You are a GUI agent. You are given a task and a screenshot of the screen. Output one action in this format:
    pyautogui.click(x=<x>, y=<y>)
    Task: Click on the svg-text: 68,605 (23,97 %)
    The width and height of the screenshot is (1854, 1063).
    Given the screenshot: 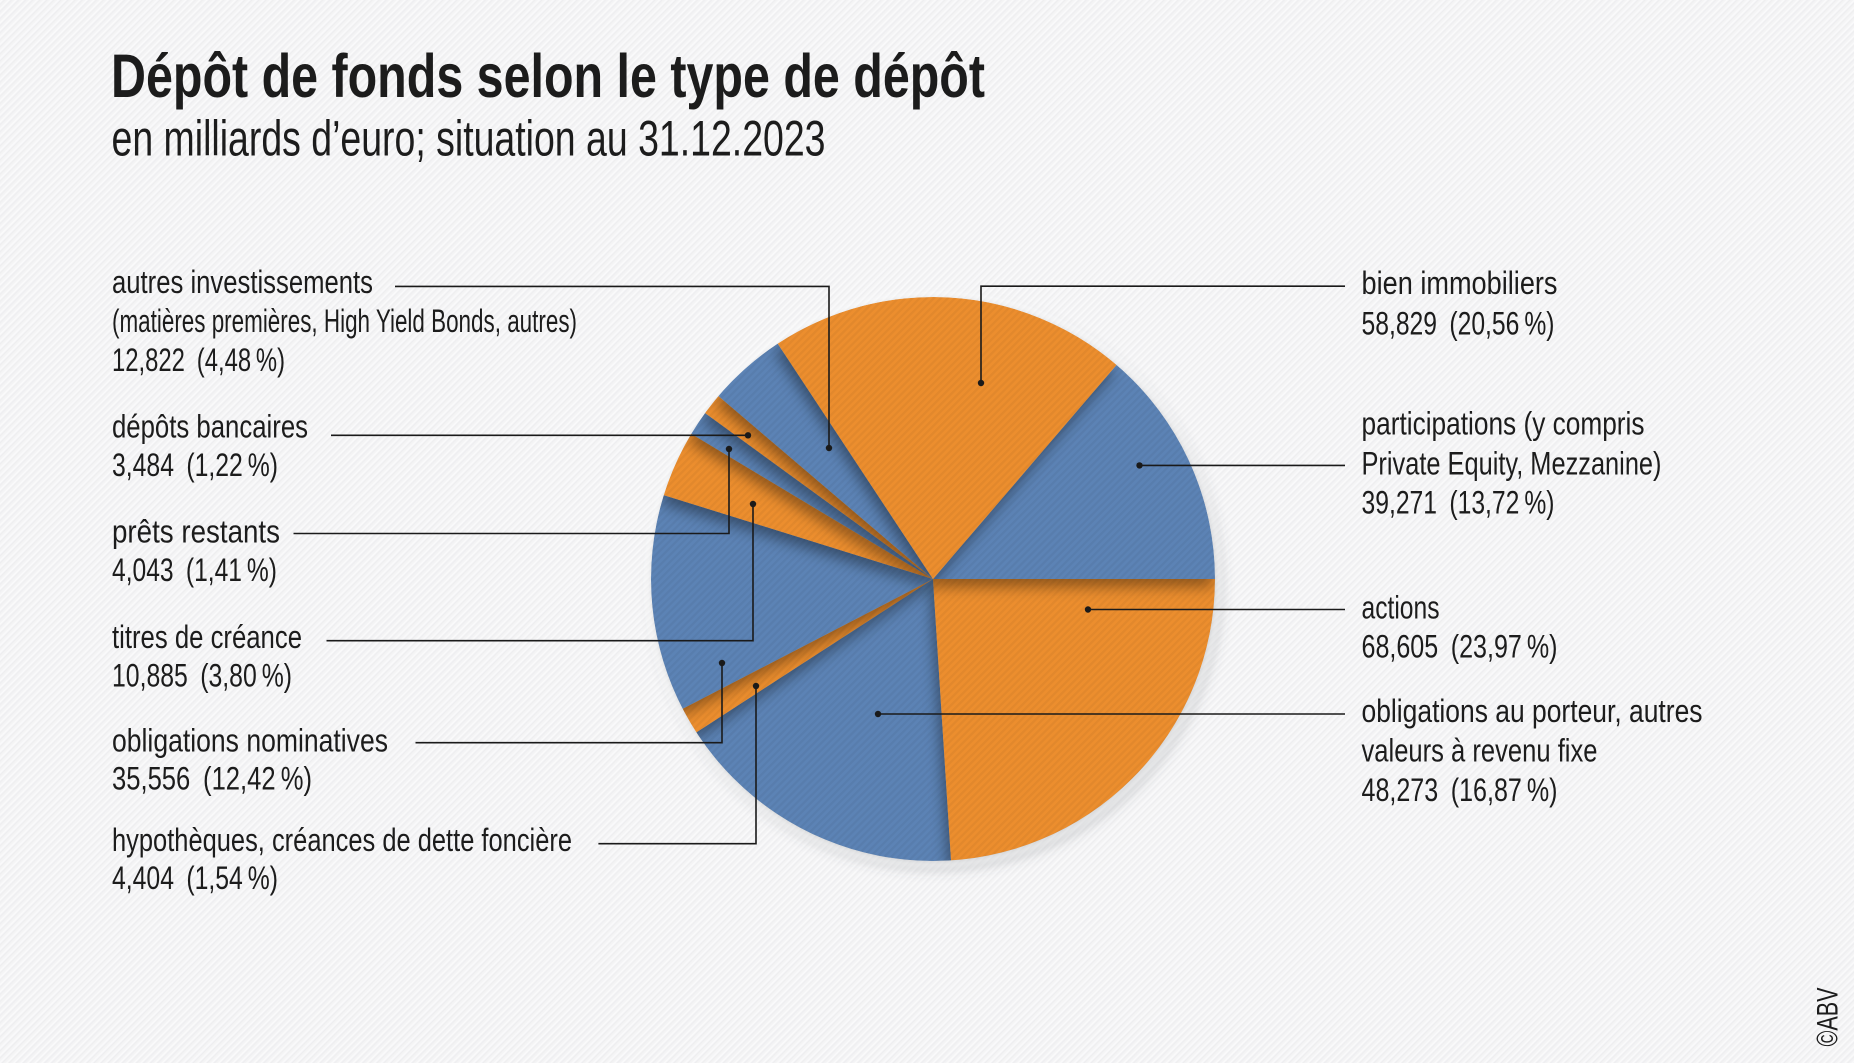 What is the action you would take?
    pyautogui.click(x=1460, y=647)
    